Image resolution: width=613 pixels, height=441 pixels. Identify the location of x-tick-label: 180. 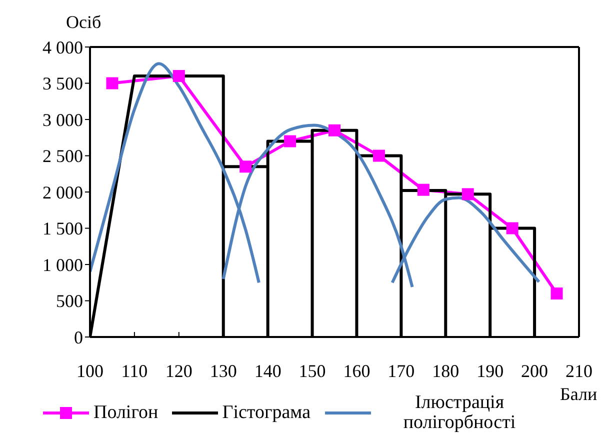
(446, 370).